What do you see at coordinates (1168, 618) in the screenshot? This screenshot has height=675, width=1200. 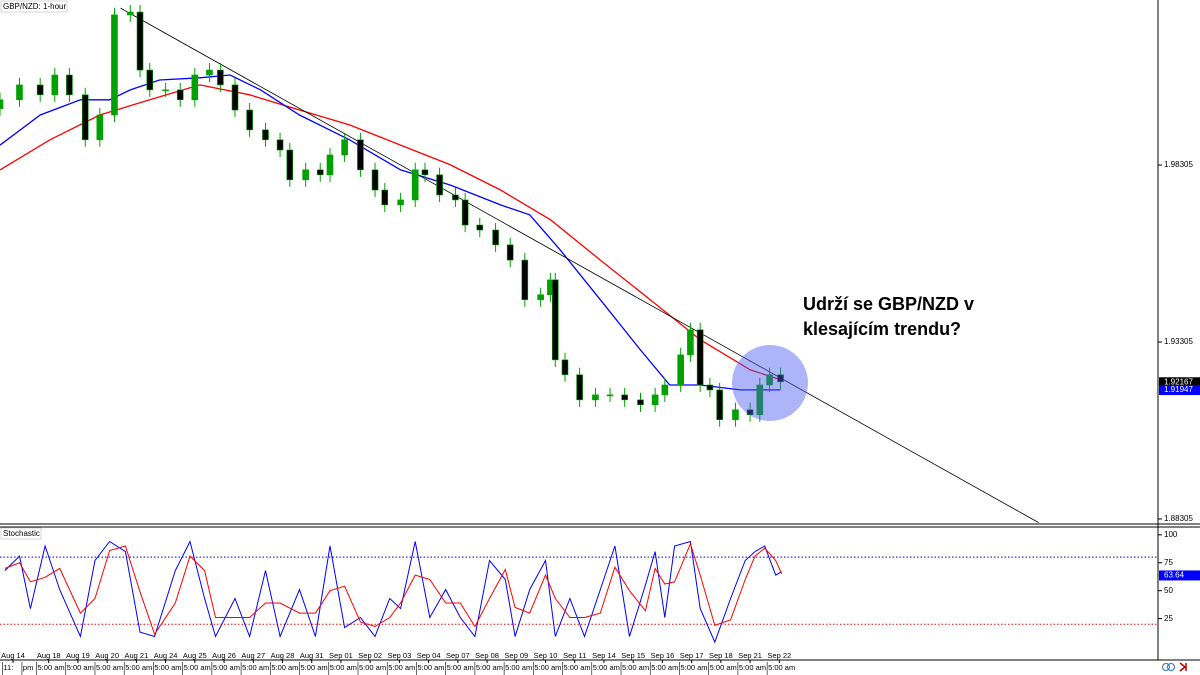 I see `y-tick-label: 25` at bounding box center [1168, 618].